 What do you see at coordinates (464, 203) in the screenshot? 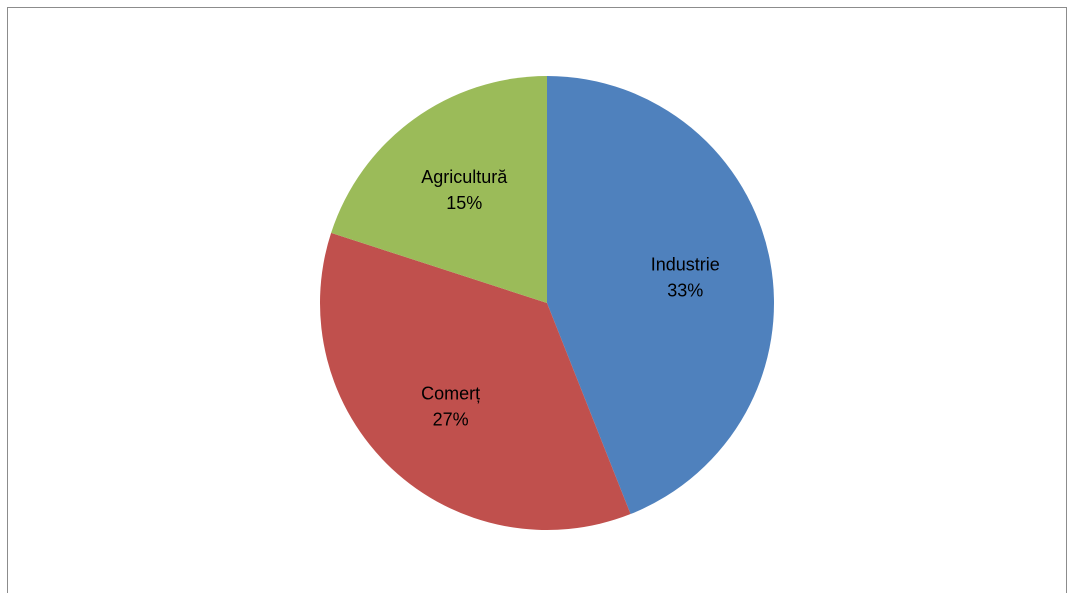
I see `slice-percent-label: 15%` at bounding box center [464, 203].